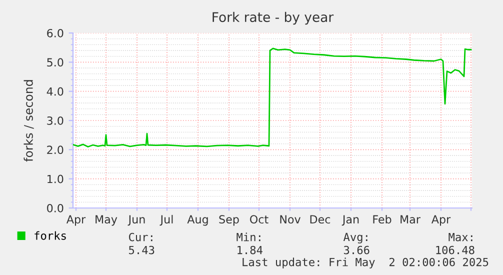 This screenshot has width=503, height=275. I want to click on x-tick-label: Jan, so click(350, 220).